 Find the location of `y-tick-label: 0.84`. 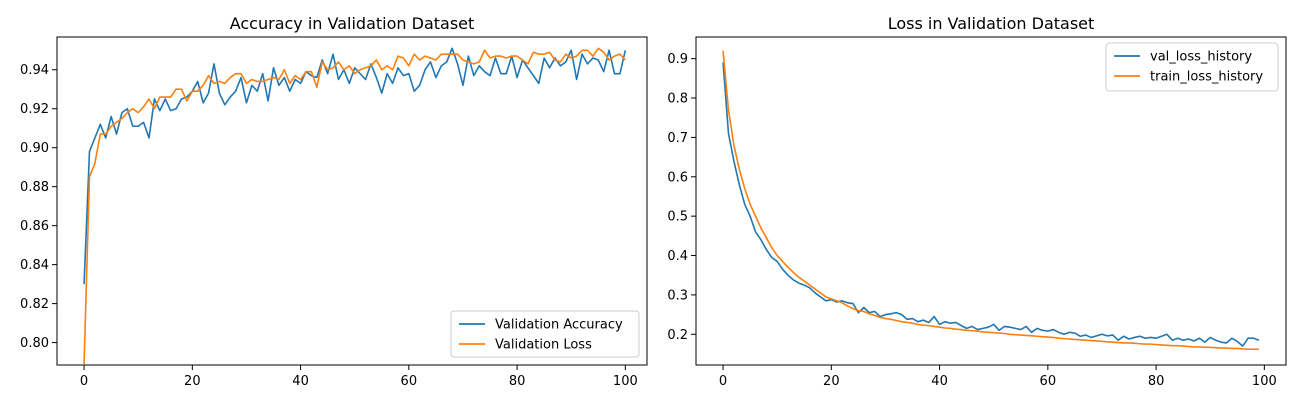

y-tick-label: 0.84 is located at coordinates (34, 265).